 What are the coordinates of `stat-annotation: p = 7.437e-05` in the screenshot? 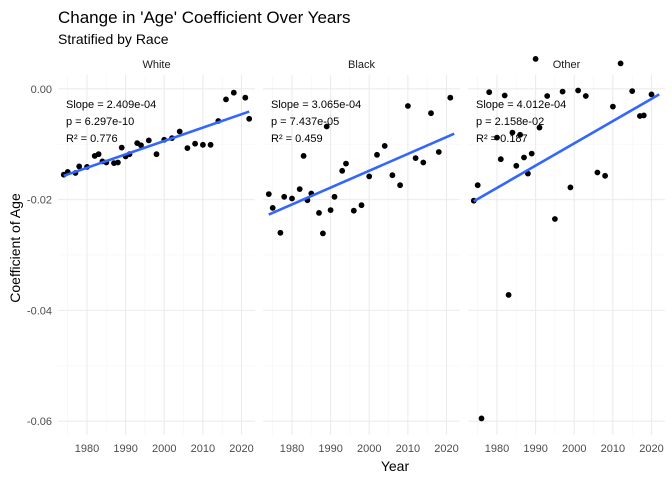 It's located at (305, 122).